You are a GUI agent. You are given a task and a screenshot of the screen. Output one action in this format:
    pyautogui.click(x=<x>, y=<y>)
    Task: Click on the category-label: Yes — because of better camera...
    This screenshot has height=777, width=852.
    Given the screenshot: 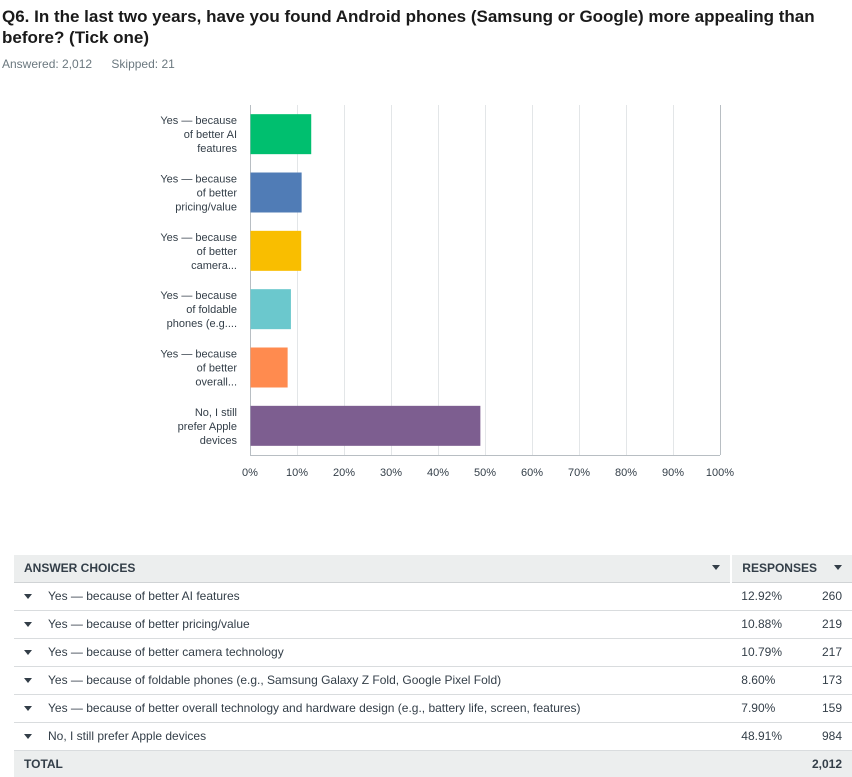 What is the action you would take?
    pyautogui.click(x=198, y=252)
    